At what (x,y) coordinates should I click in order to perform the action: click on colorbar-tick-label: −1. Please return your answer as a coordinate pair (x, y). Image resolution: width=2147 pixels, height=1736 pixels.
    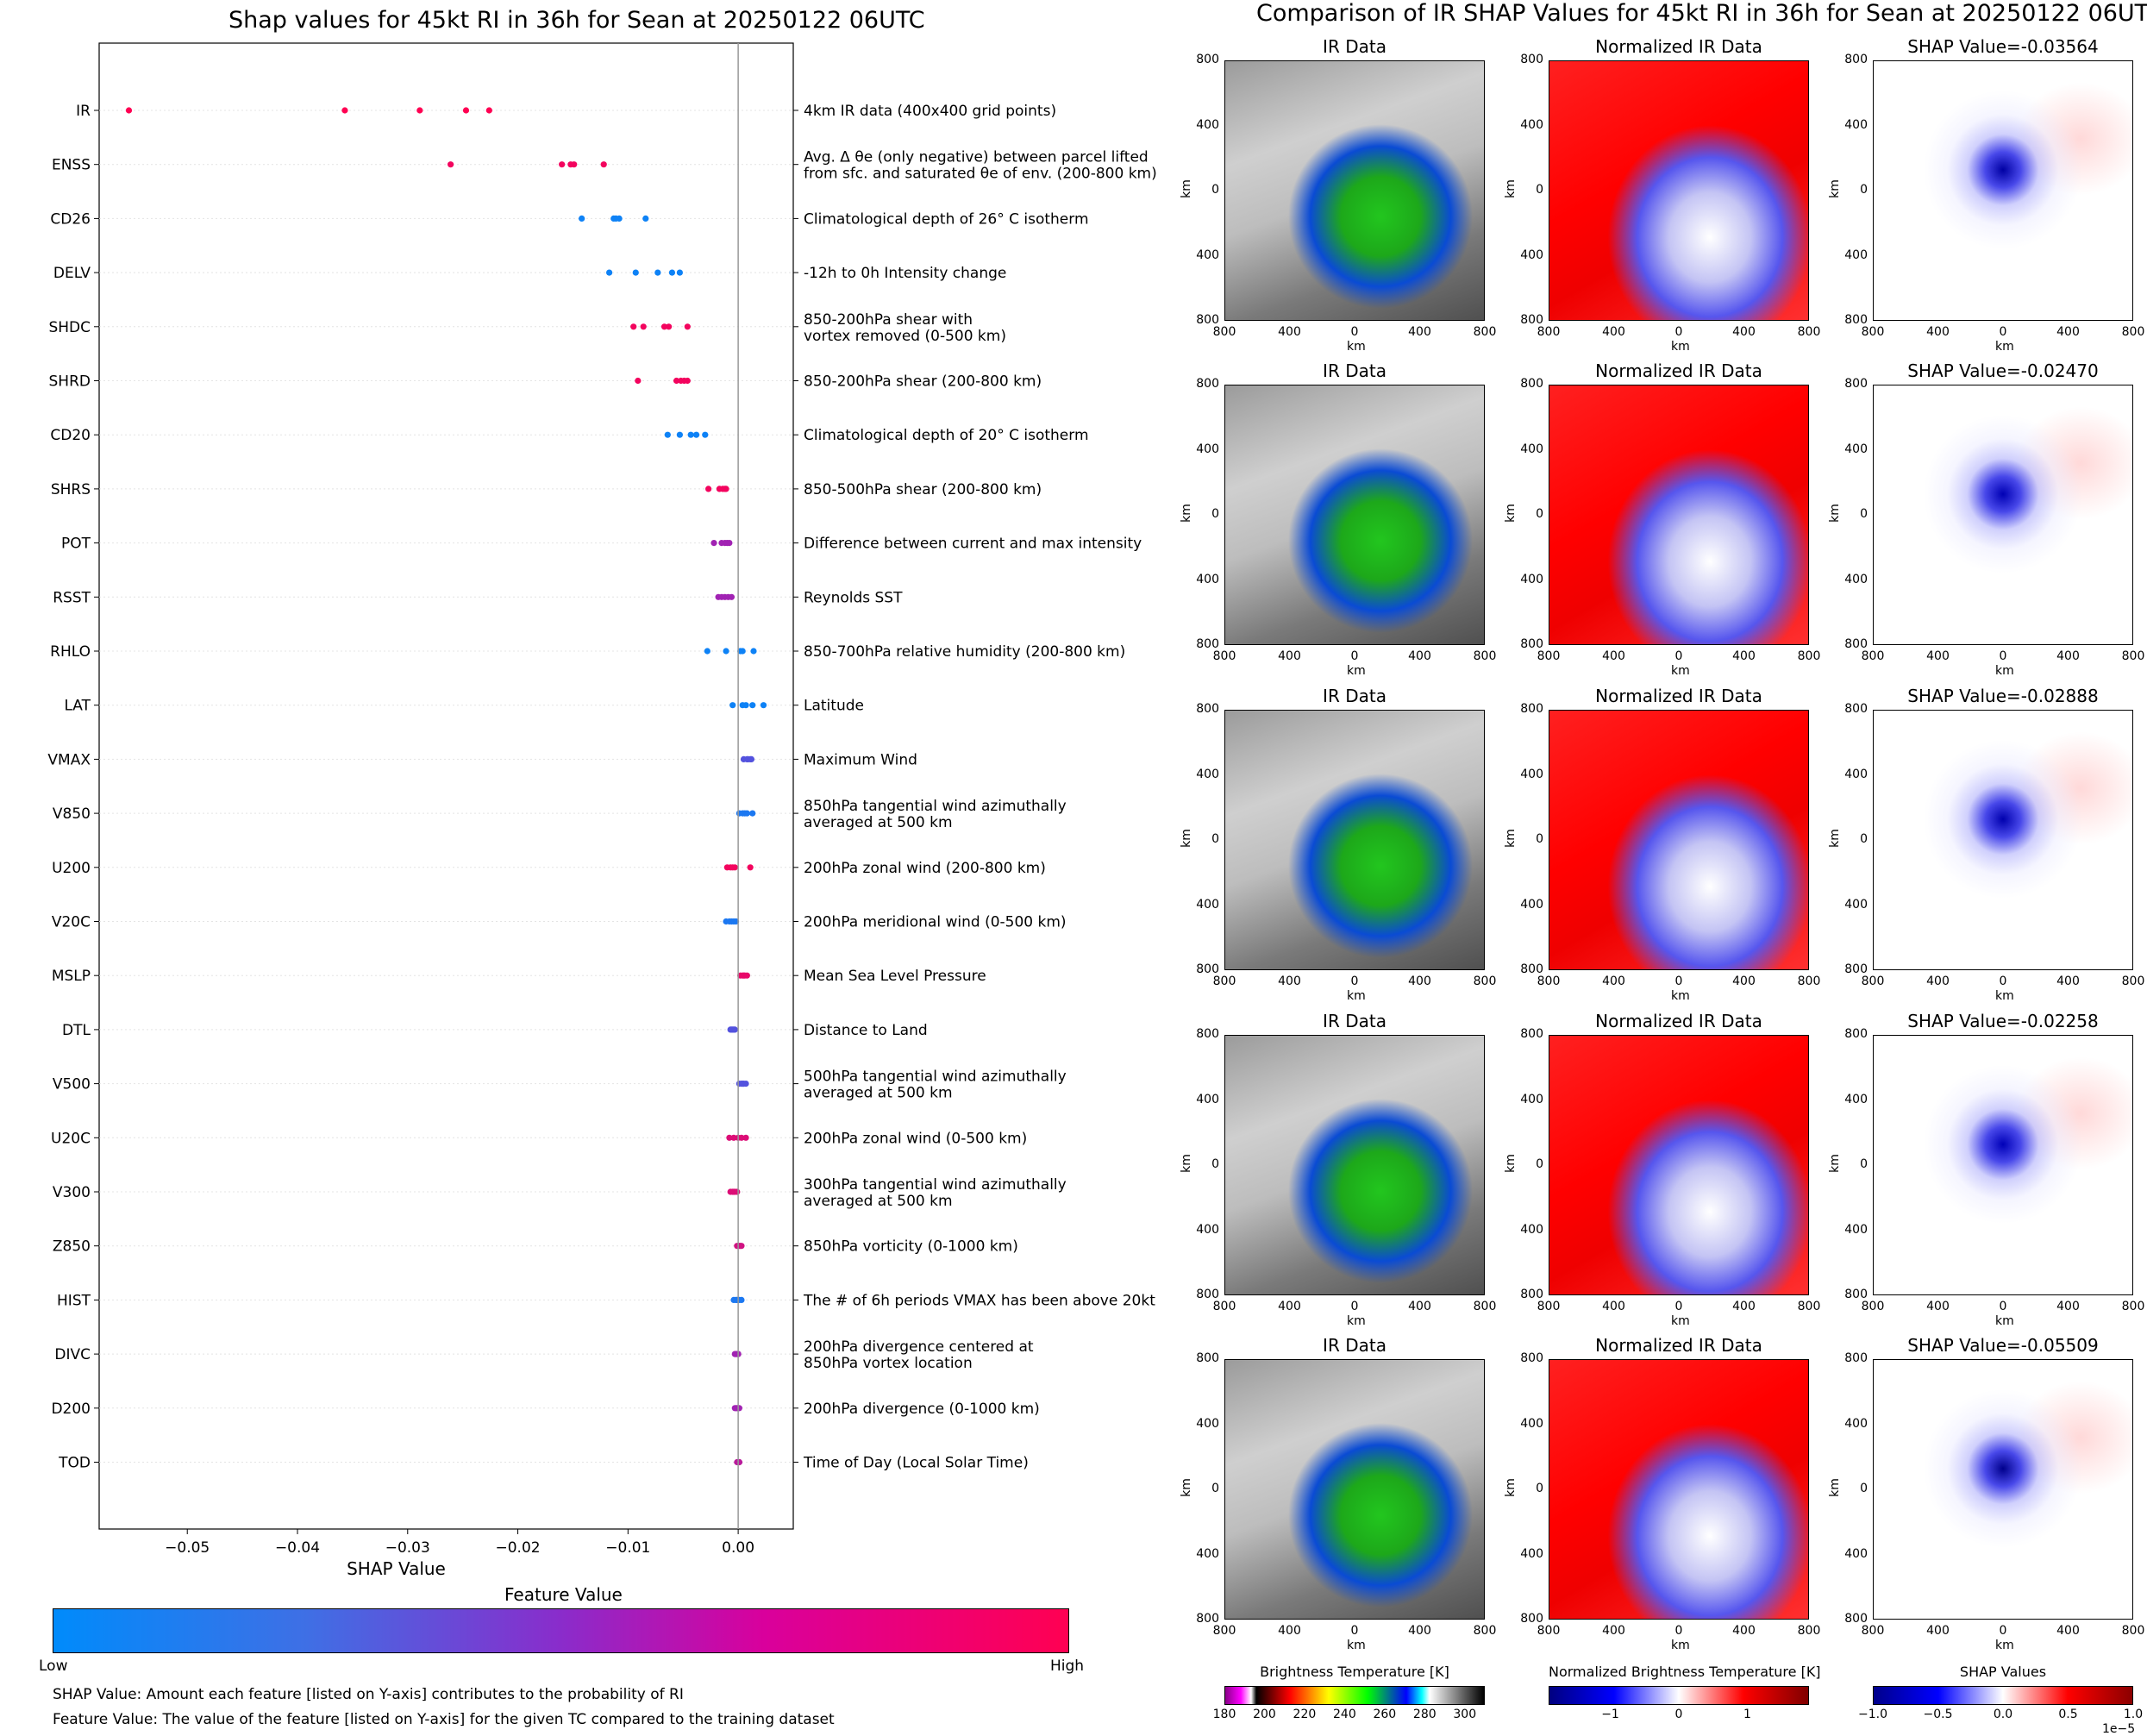
    Looking at the image, I should click on (1610, 1714).